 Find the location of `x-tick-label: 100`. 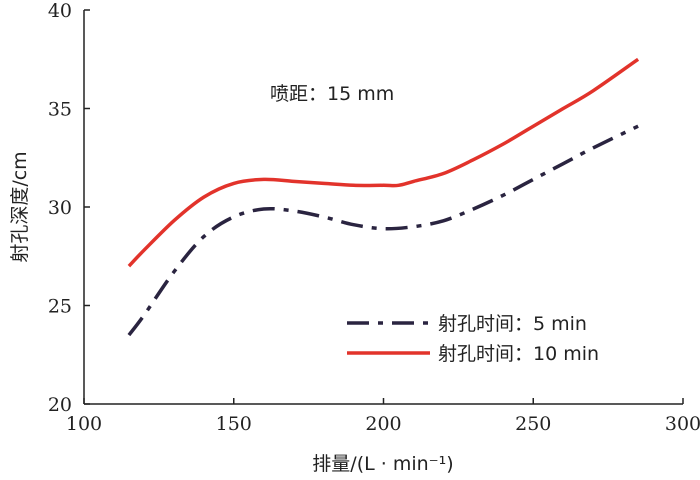

x-tick-label: 100 is located at coordinates (84, 424).